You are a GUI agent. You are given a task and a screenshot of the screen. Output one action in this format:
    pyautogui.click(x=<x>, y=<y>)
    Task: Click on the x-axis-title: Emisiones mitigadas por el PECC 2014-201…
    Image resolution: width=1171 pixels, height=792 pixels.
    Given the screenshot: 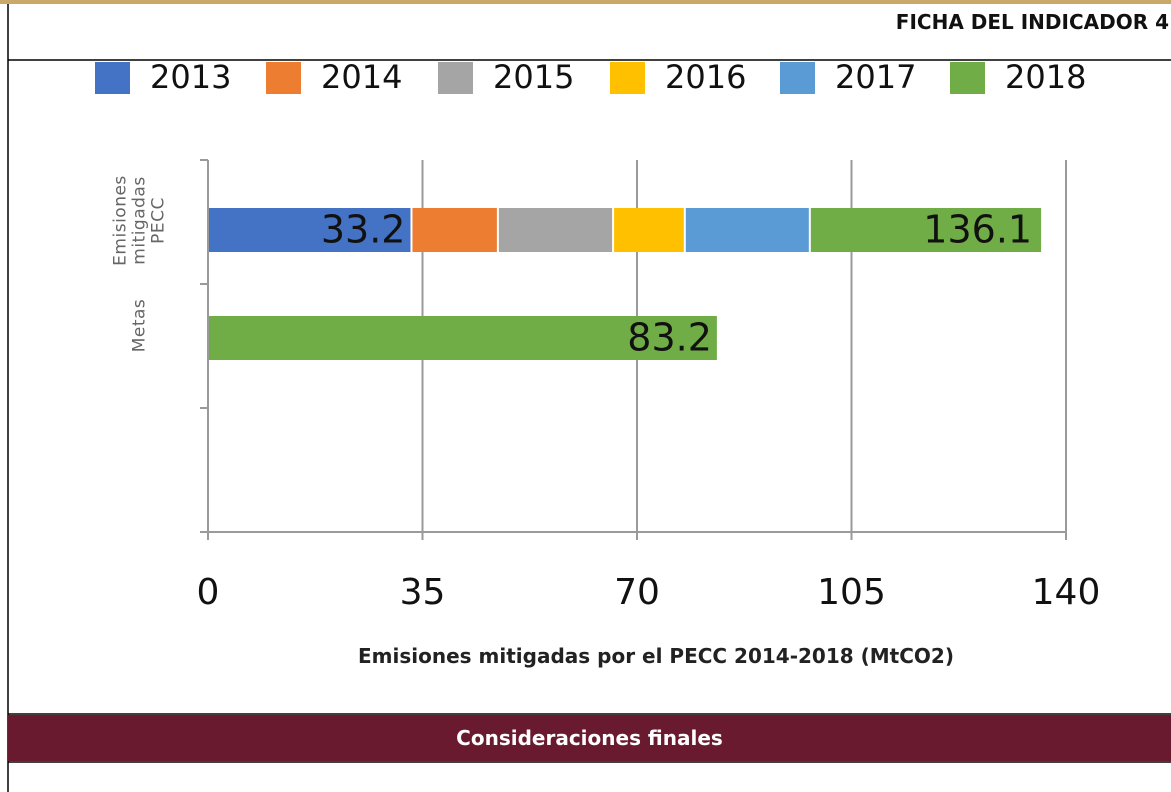 What is the action you would take?
    pyautogui.click(x=656, y=656)
    